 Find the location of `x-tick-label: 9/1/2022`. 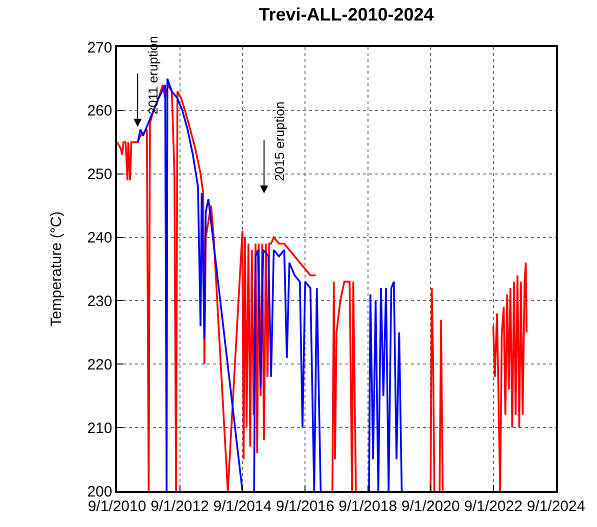

x-tick-label: 9/1/2022 is located at coordinates (493, 506).